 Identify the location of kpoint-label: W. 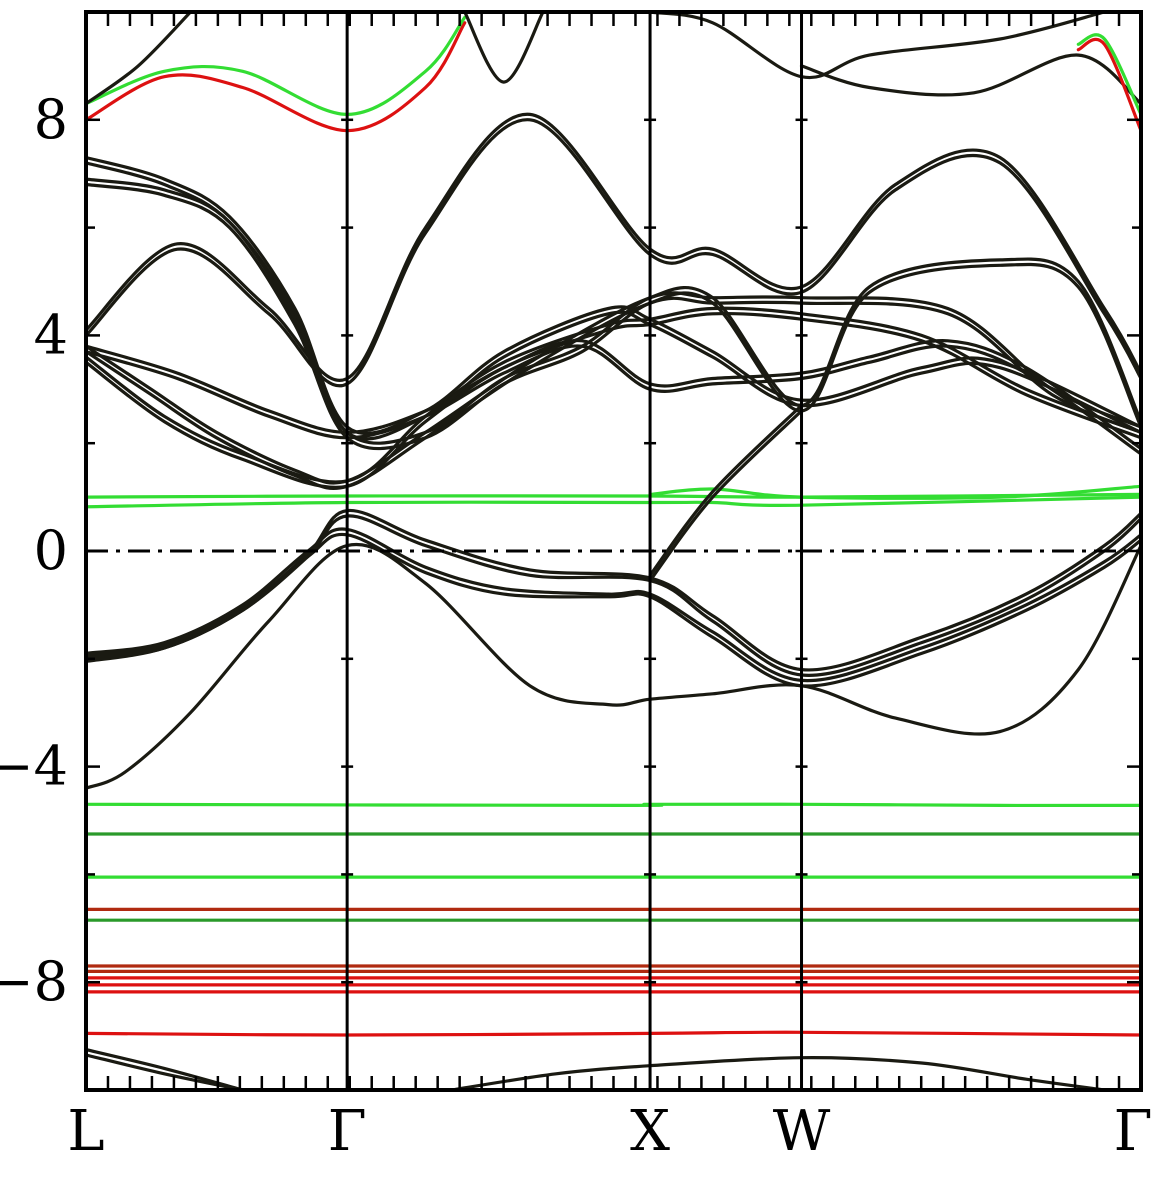
(802, 1131).